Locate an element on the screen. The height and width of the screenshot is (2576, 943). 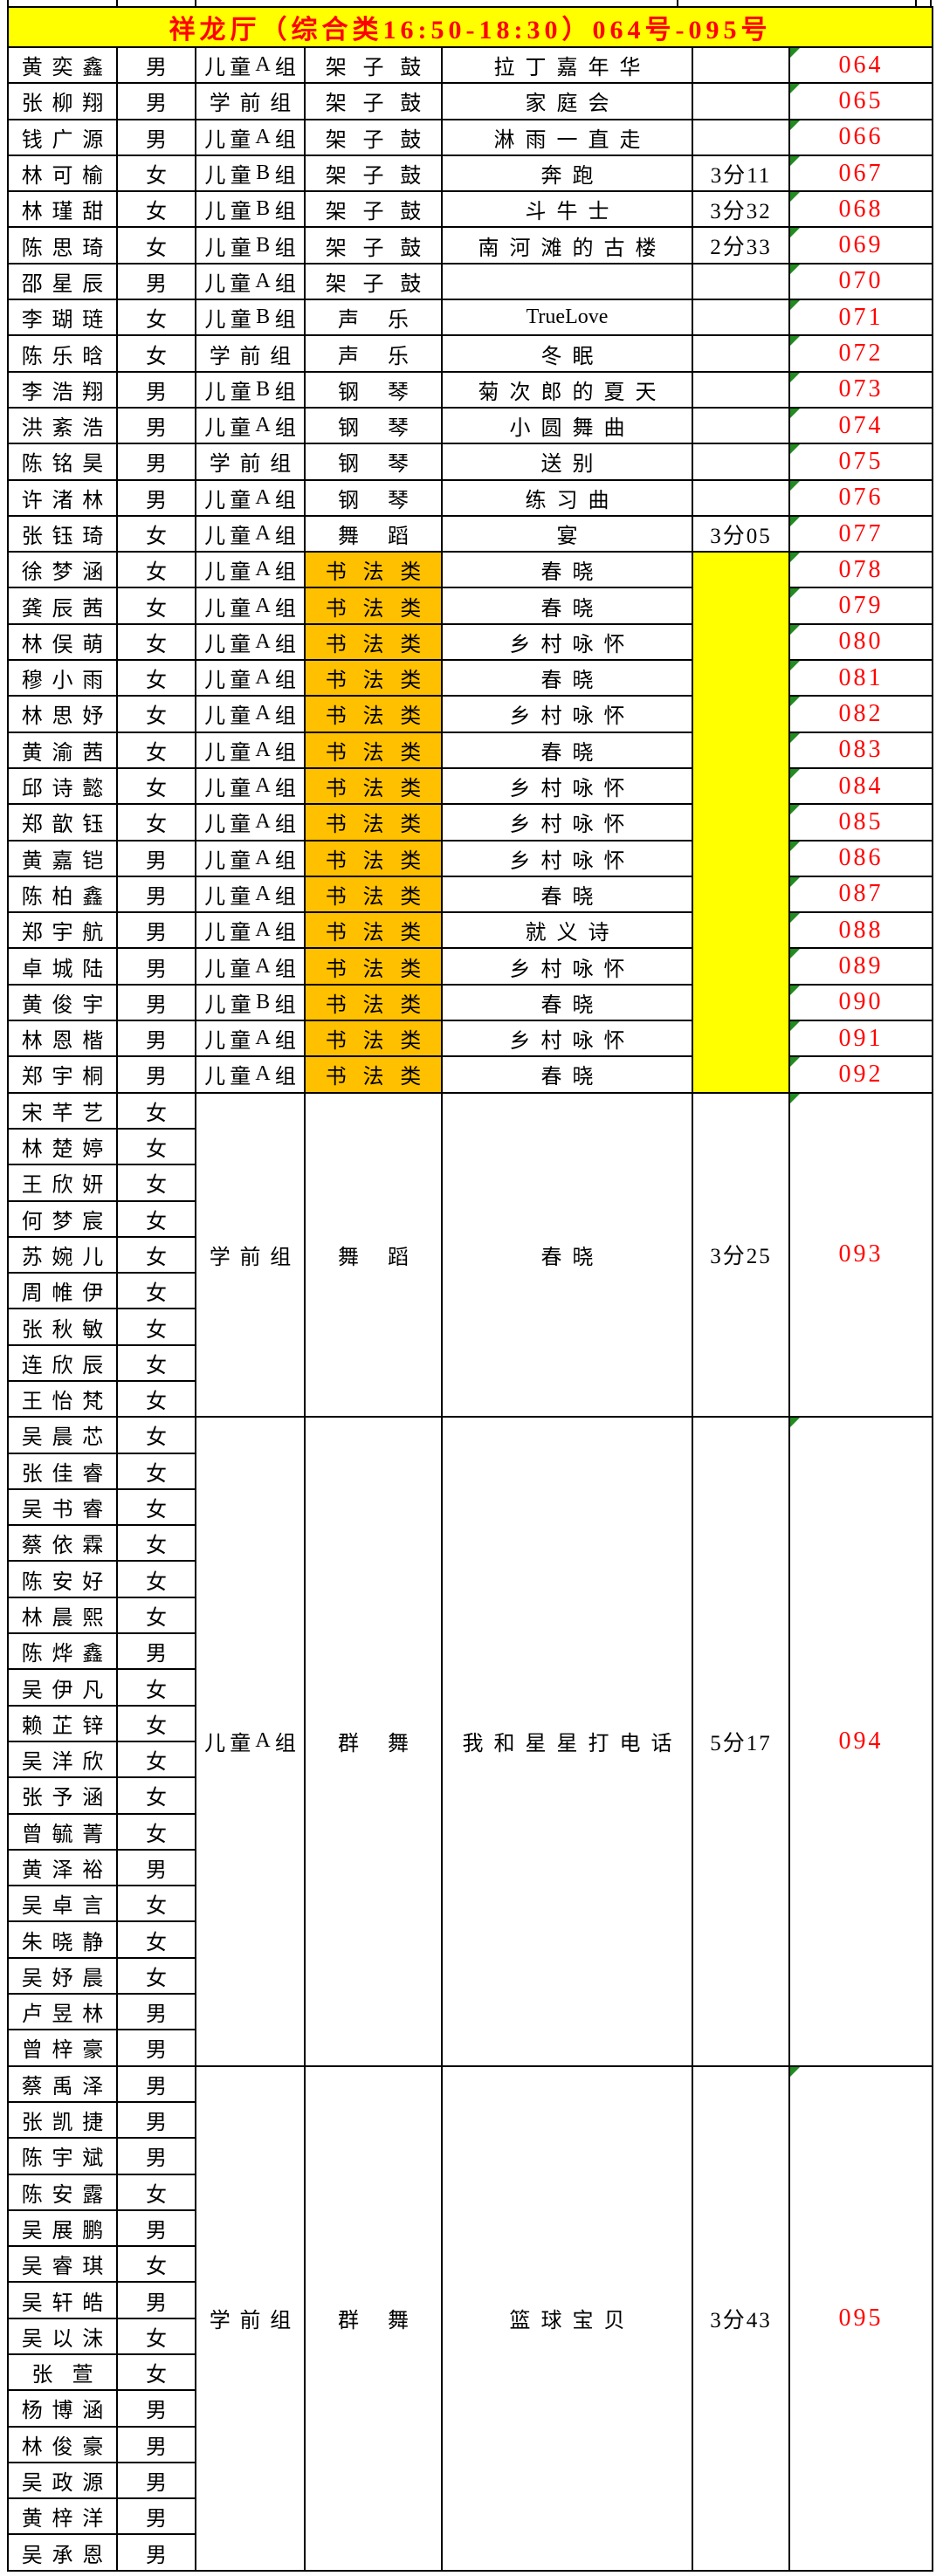
participant-name-cell-text: 张予涵 is located at coordinates (63, 1799).